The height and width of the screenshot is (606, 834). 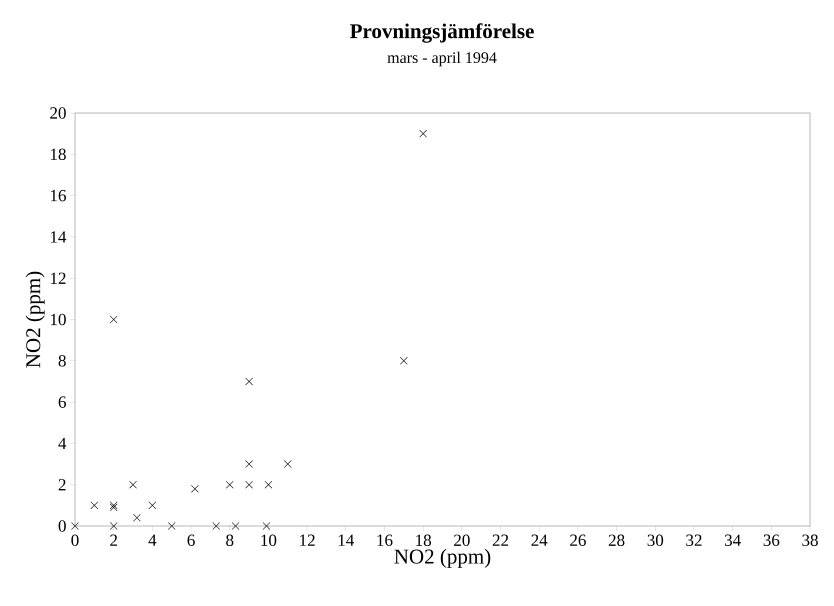 I want to click on x-tick-label: 6, so click(x=191, y=540).